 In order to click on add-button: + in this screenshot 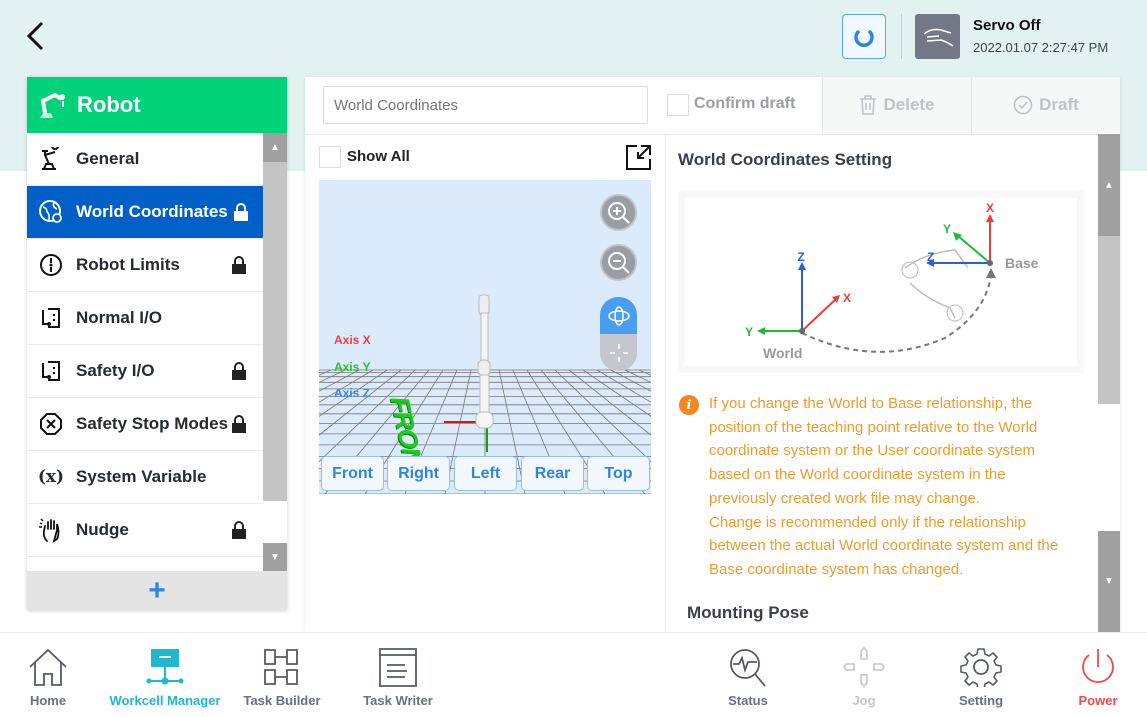, I will do `click(157, 590)`.